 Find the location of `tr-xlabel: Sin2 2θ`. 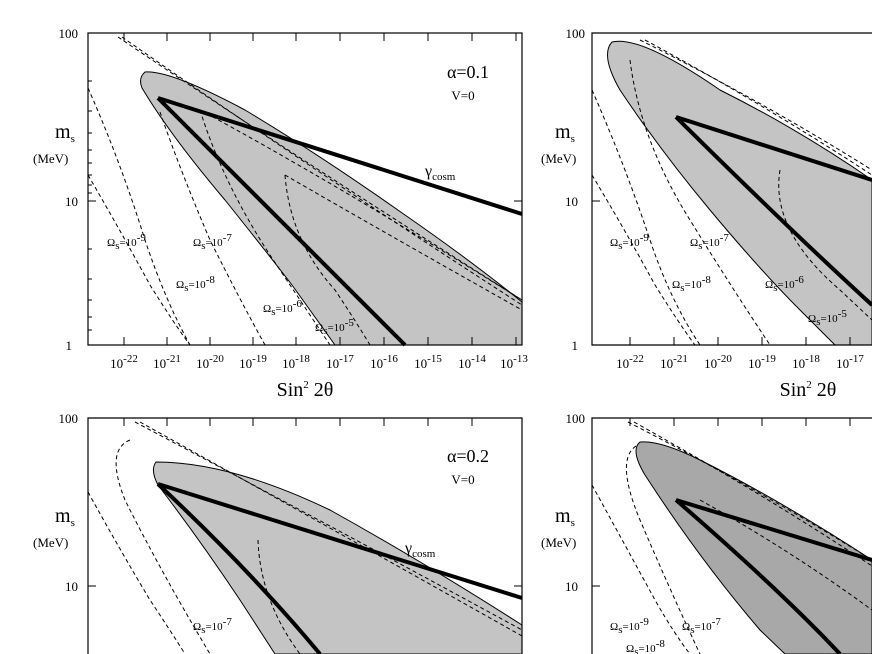

tr-xlabel: Sin2 2θ is located at coordinates (808, 390).